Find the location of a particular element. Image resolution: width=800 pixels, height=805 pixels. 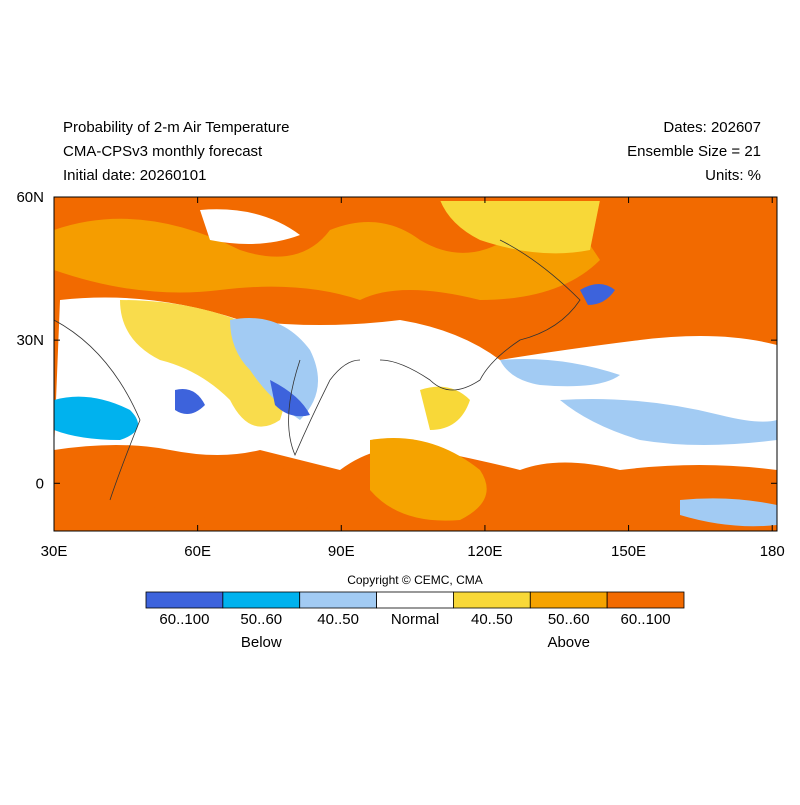

x-tick-label: 30E is located at coordinates (54, 551).